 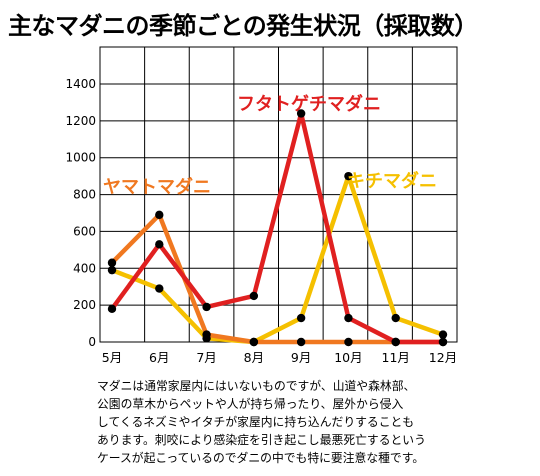 What do you see at coordinates (206, 357) in the screenshot?
I see `x-tick-label: 7月` at bounding box center [206, 357].